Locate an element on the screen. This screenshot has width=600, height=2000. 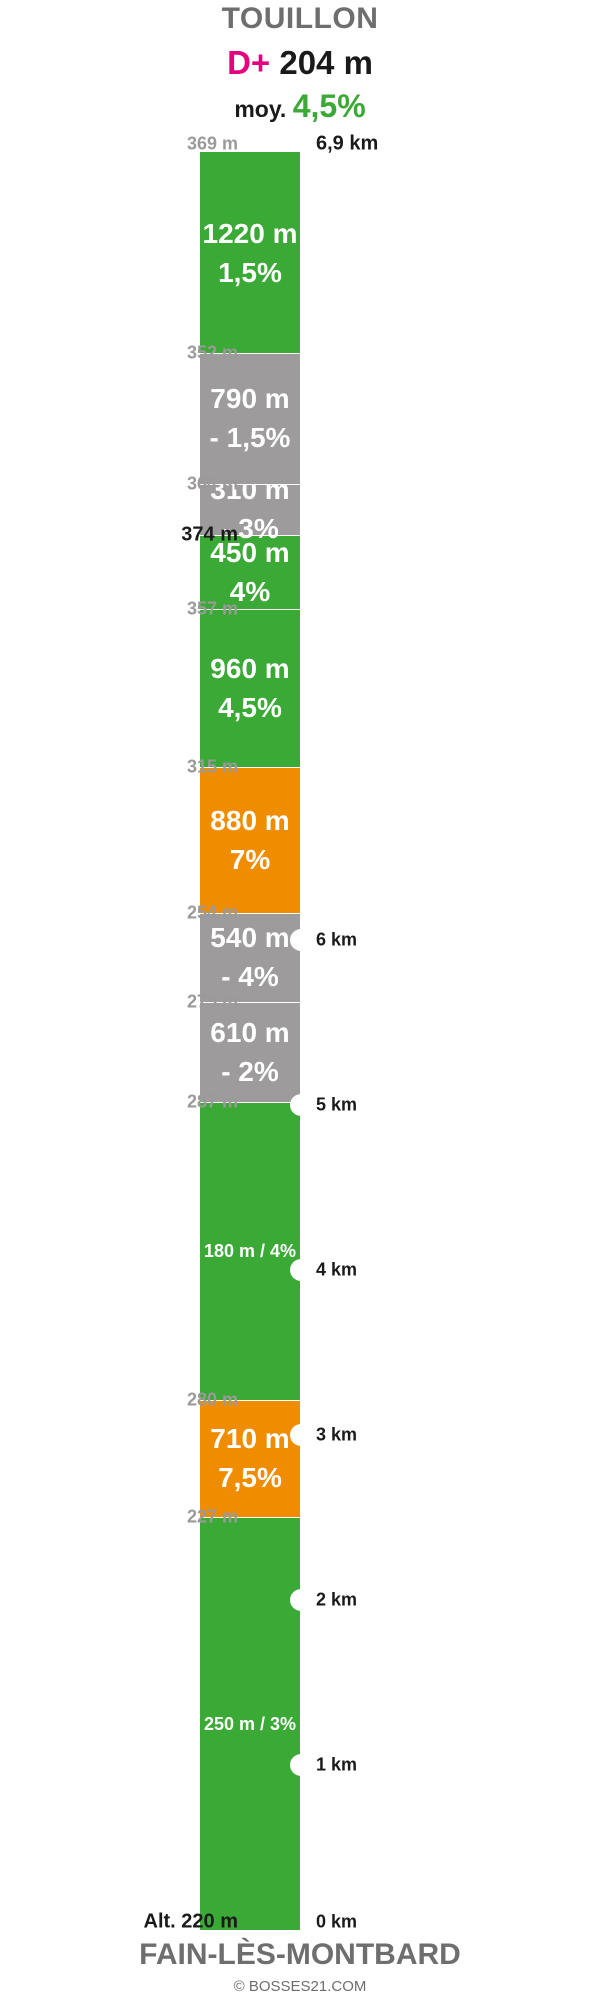
km-marker: 5 km is located at coordinates (337, 1104).